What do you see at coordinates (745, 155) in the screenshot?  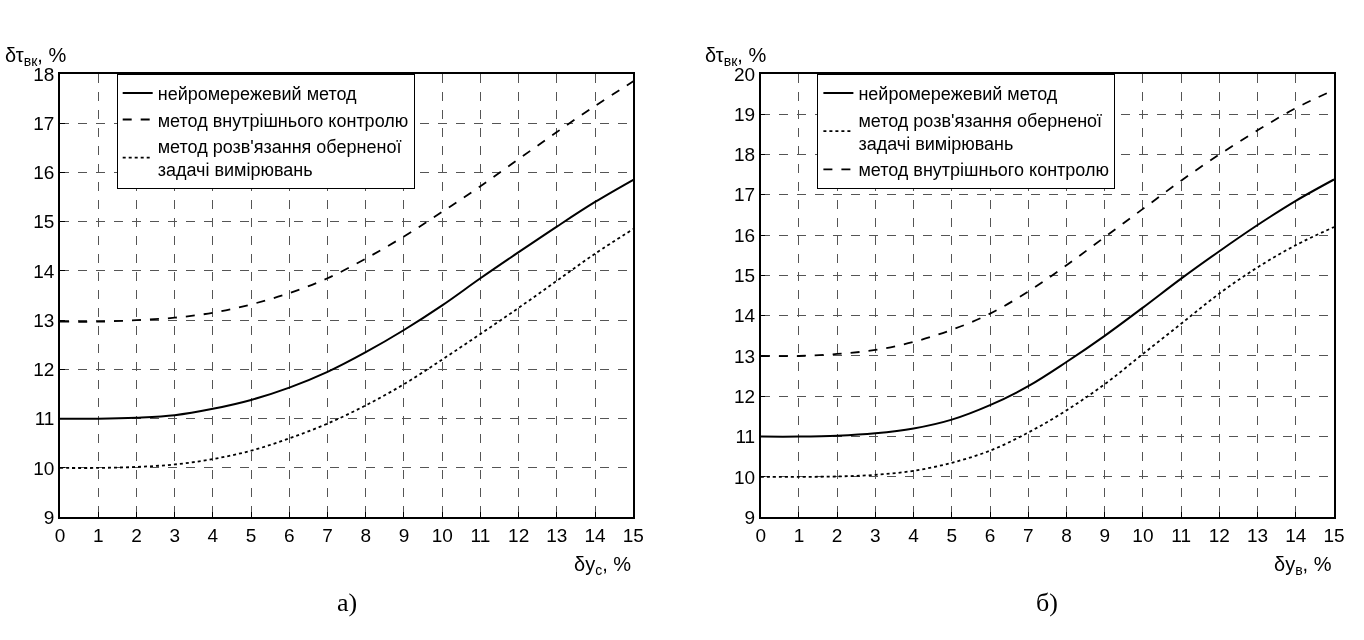 I see `y-tick-label: 18` at bounding box center [745, 155].